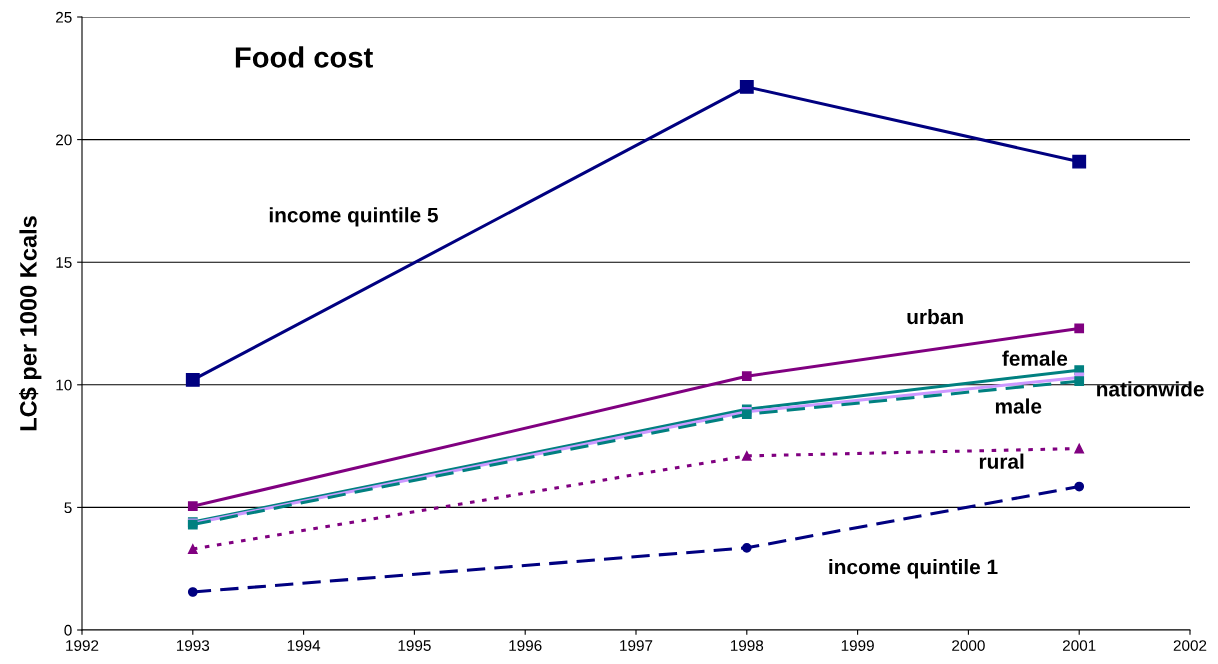  I want to click on x-tick-label: 1998, so click(747, 645).